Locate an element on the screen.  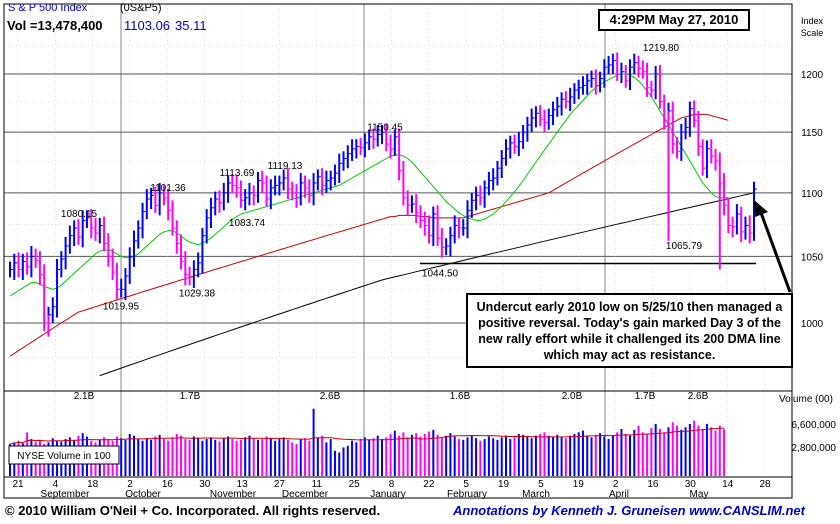
price-tick-label: 1100 is located at coordinates (812, 194).